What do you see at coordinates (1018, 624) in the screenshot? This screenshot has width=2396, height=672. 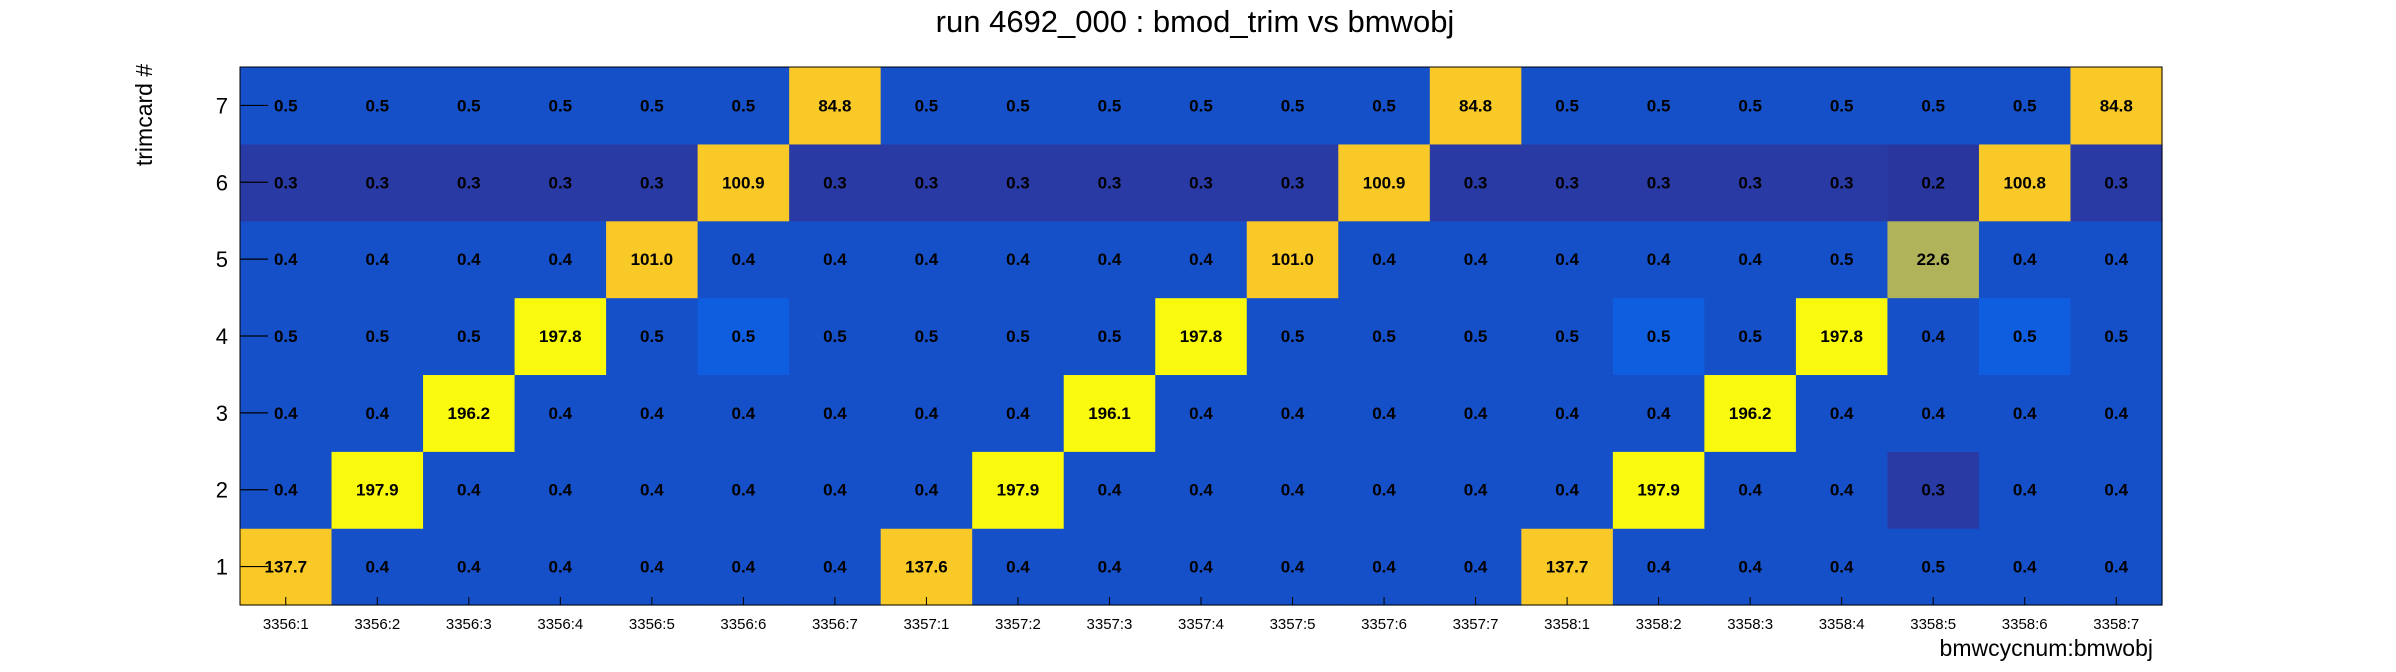 I see `x-tick-label: 3357:2` at bounding box center [1018, 624].